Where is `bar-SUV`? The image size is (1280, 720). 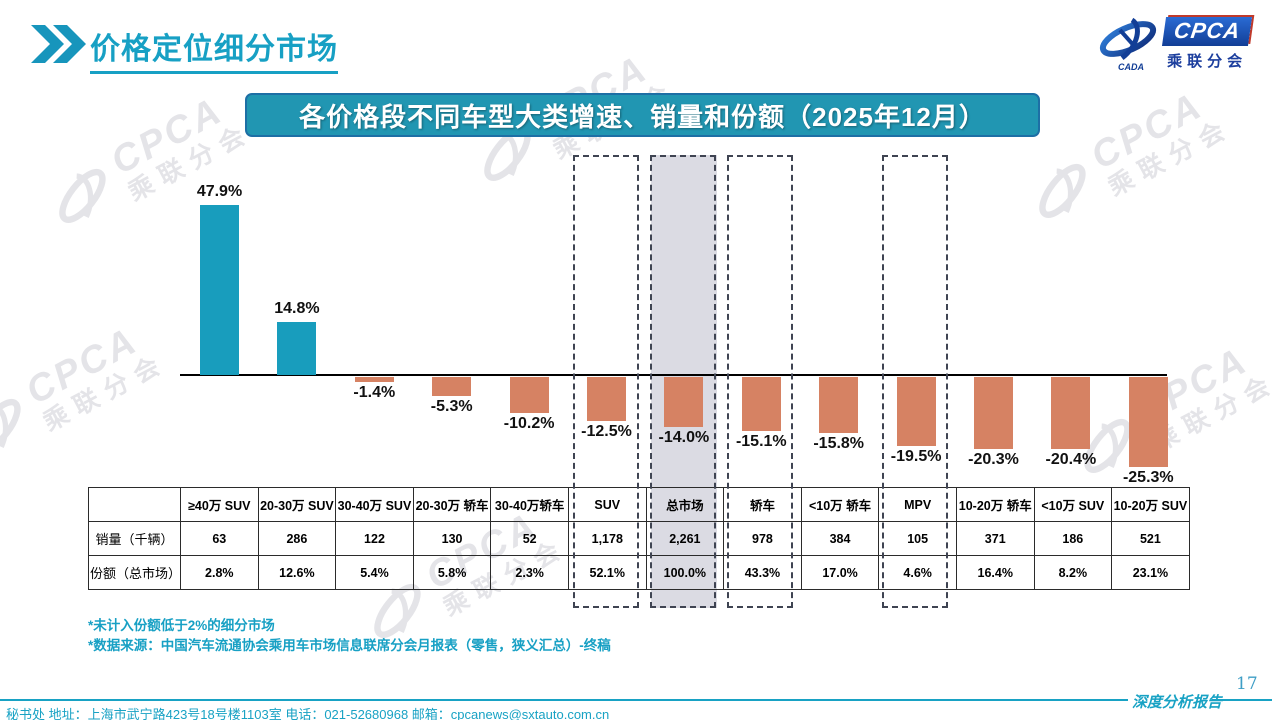 bar-SUV is located at coordinates (606, 399).